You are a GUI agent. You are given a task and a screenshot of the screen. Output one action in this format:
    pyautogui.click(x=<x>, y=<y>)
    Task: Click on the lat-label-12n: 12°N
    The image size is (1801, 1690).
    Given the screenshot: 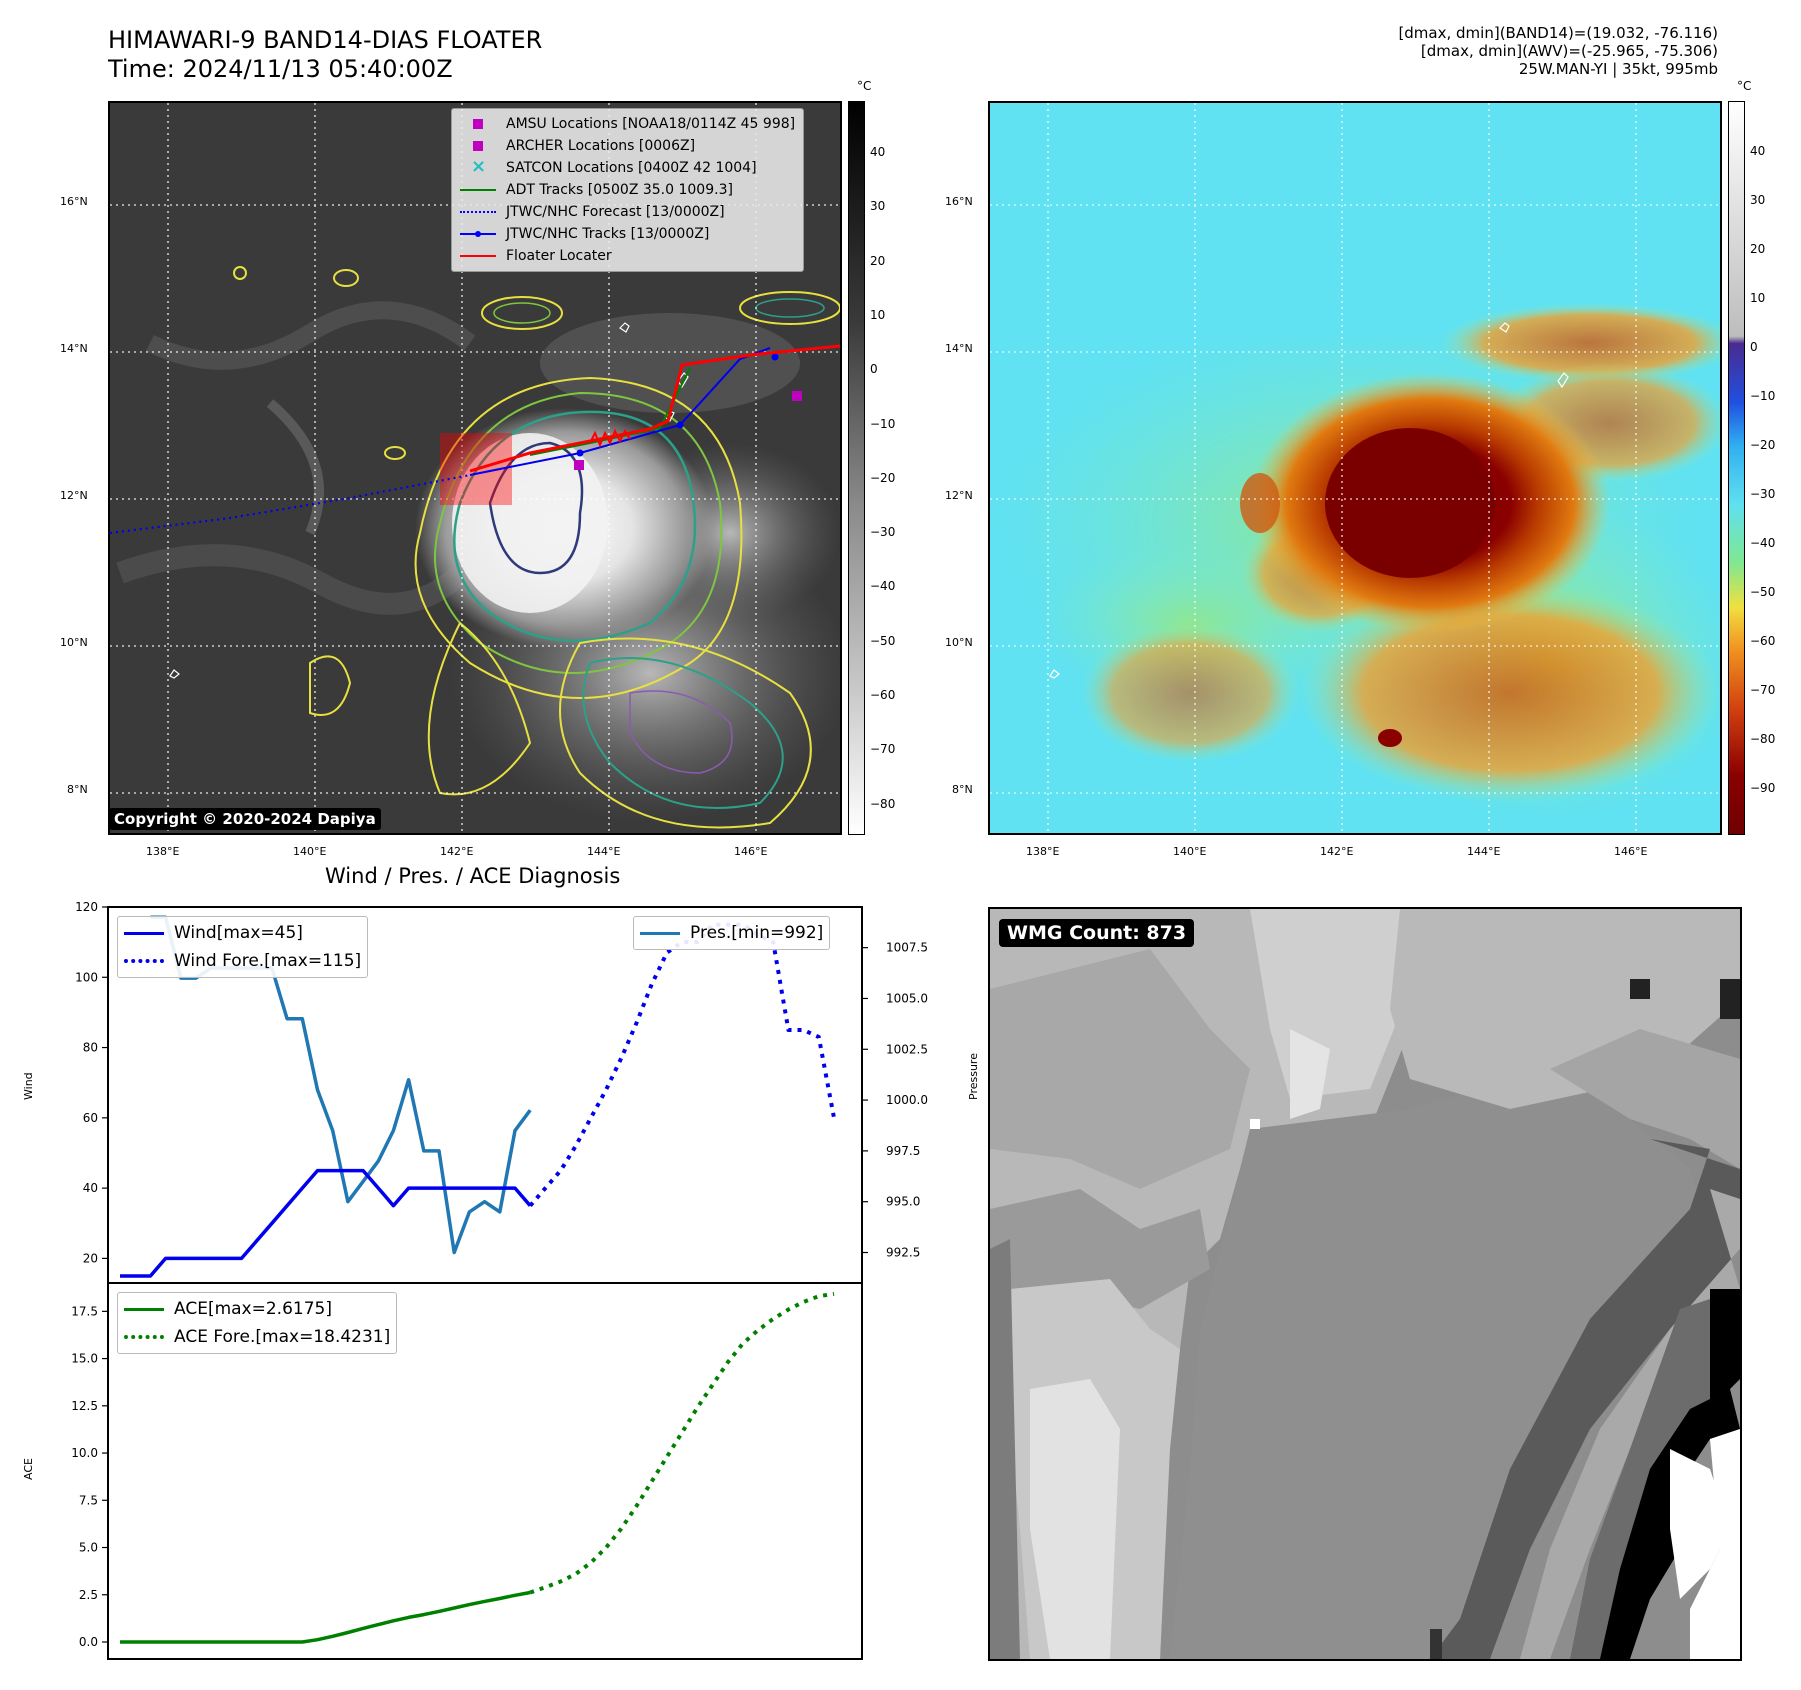 What is the action you would take?
    pyautogui.click(x=74, y=495)
    